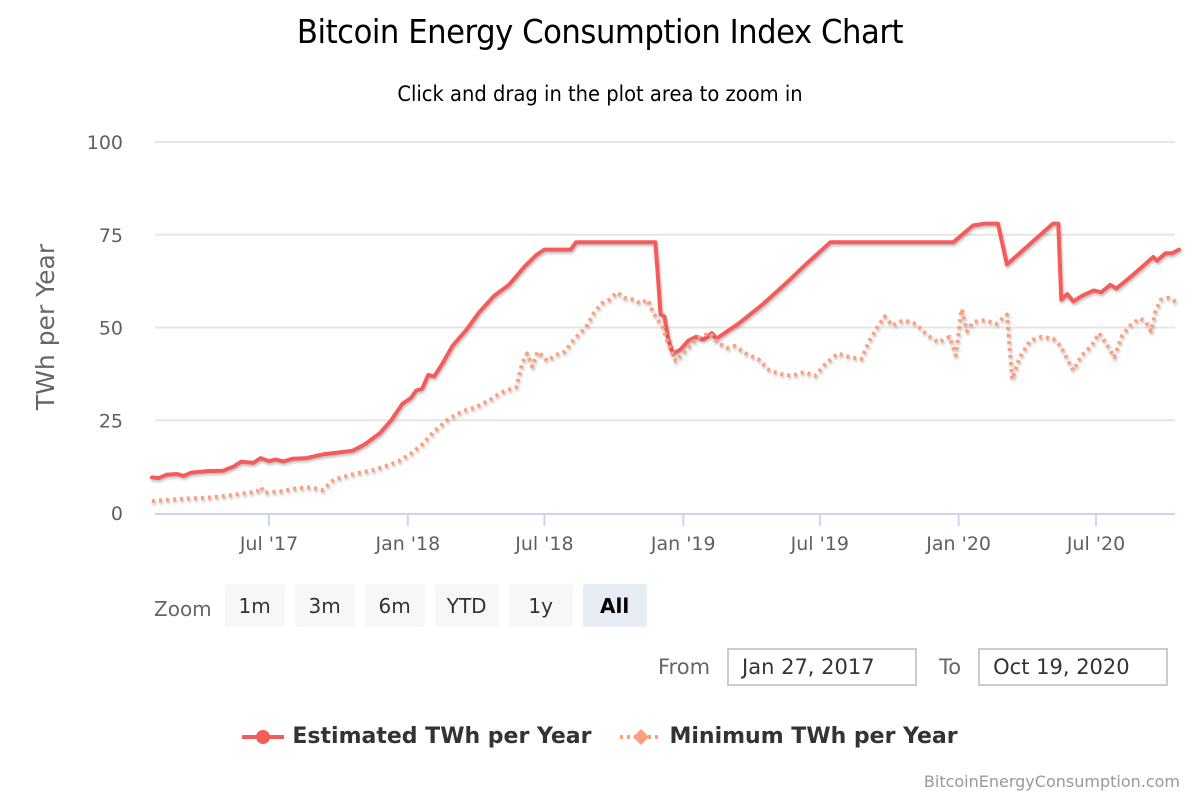 The image size is (1200, 800). What do you see at coordinates (819, 544) in the screenshot?
I see `x-tick-label: Jul '19` at bounding box center [819, 544].